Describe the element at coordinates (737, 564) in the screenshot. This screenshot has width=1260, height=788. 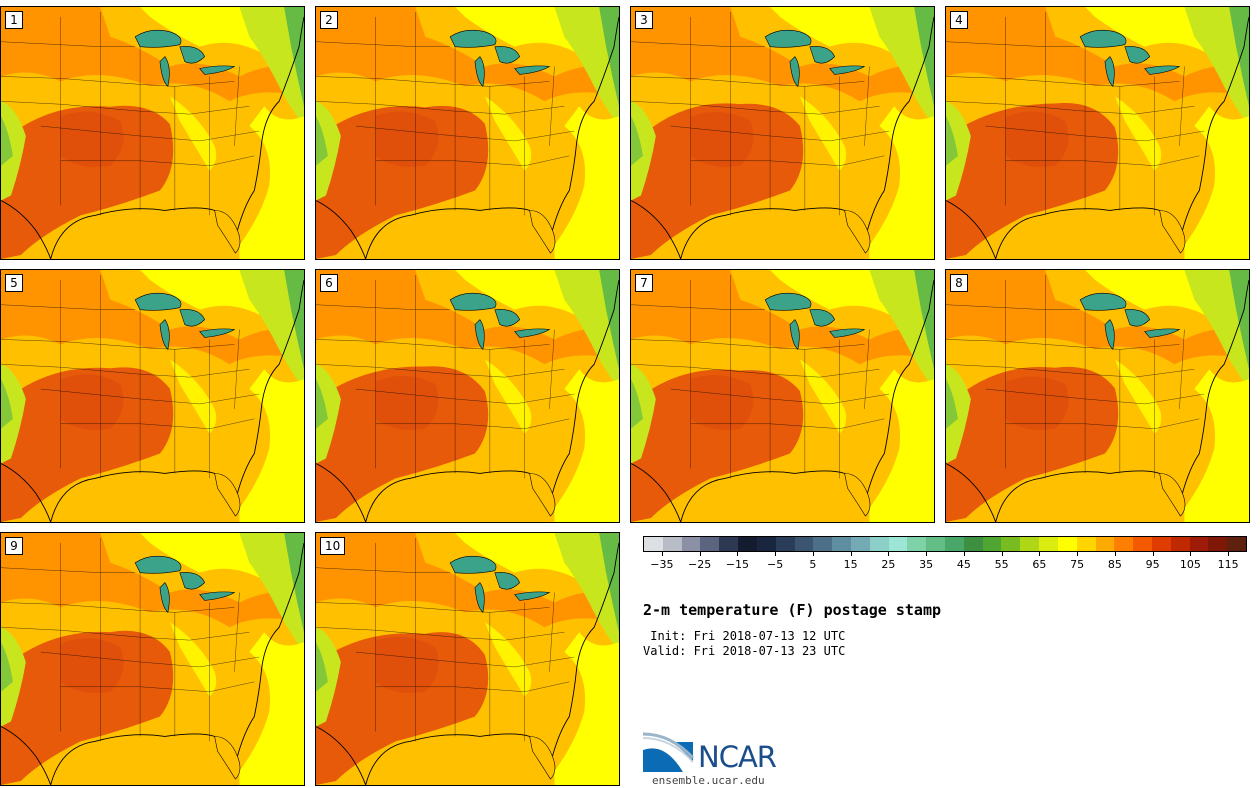
I see `colorbar-tick-label: −15` at that location.